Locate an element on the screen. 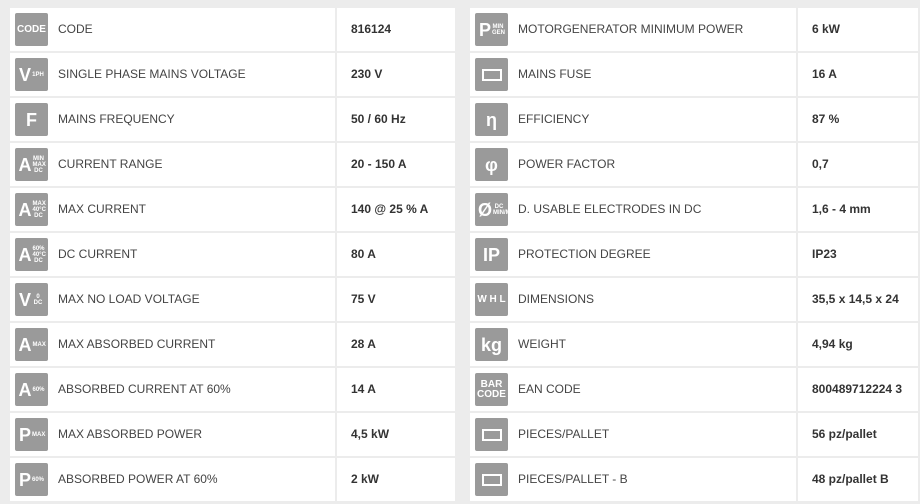  label-cell: P MIN GEN MOTORGENERATOR MINIMUM POWER is located at coordinates (633, 29).